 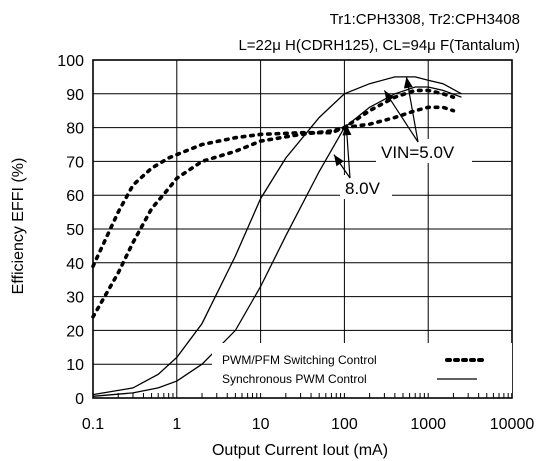 I want to click on x-tick-label: 1000, so click(x=428, y=424).